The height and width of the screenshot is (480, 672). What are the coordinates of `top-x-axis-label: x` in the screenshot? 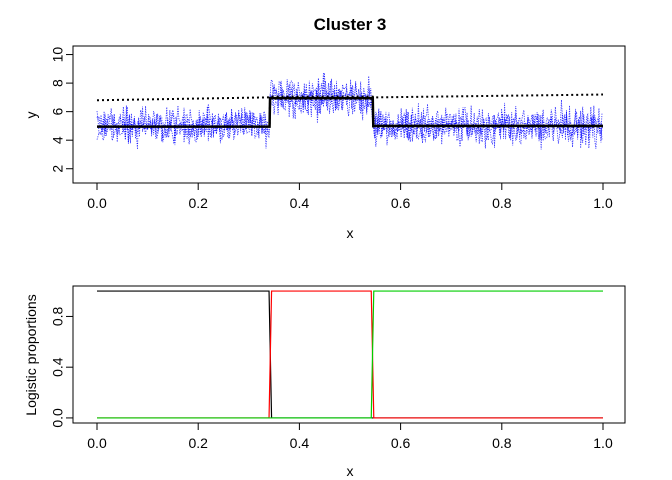 It's located at (350, 233).